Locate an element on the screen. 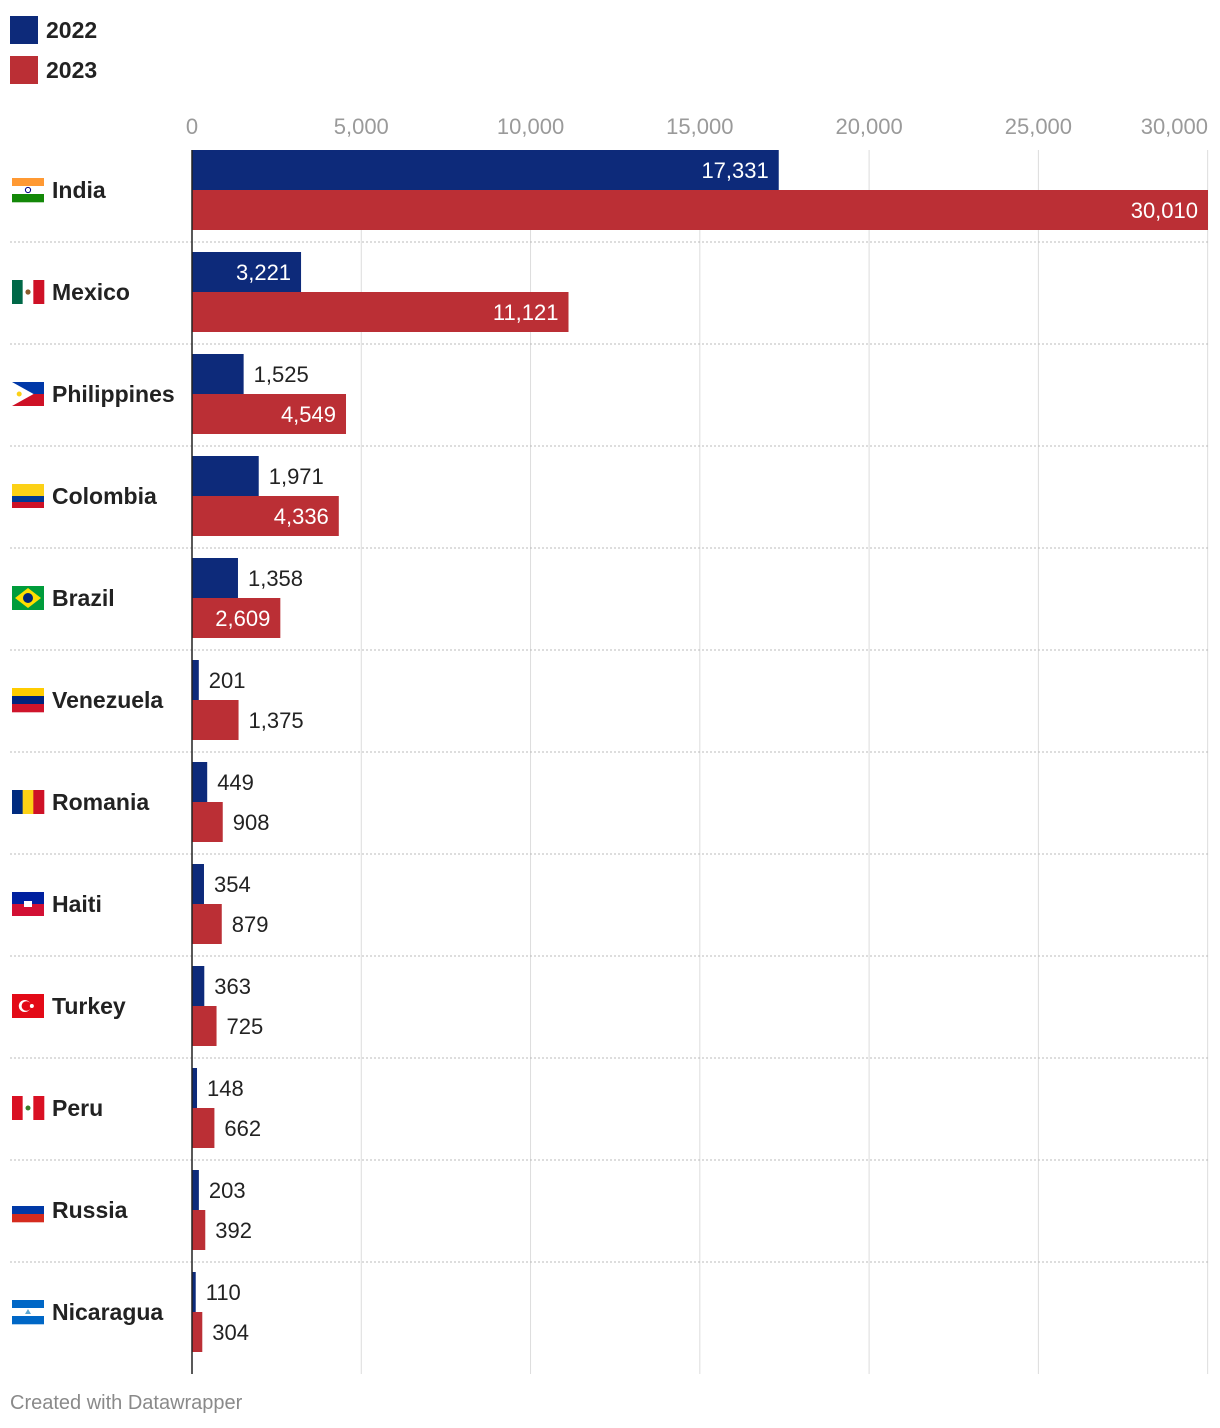  category-label: Colombia is located at coordinates (104, 496).